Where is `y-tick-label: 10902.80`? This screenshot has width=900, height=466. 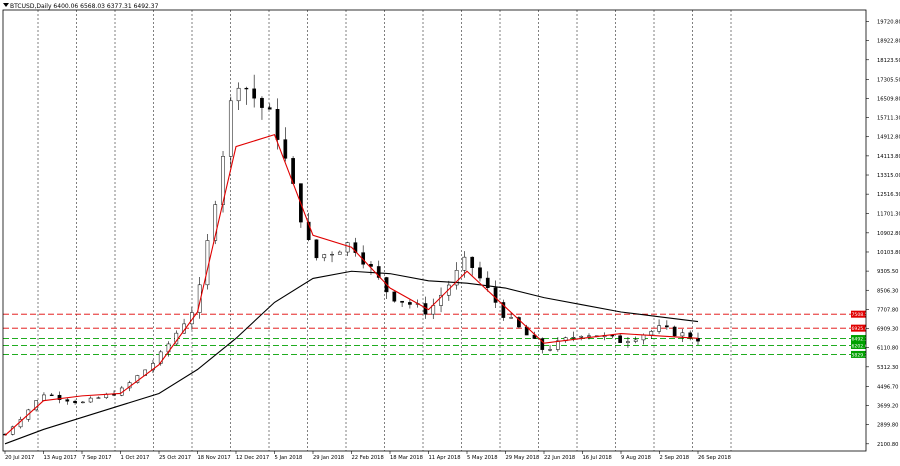
y-tick-label: 10902.80 is located at coordinates (888, 234).